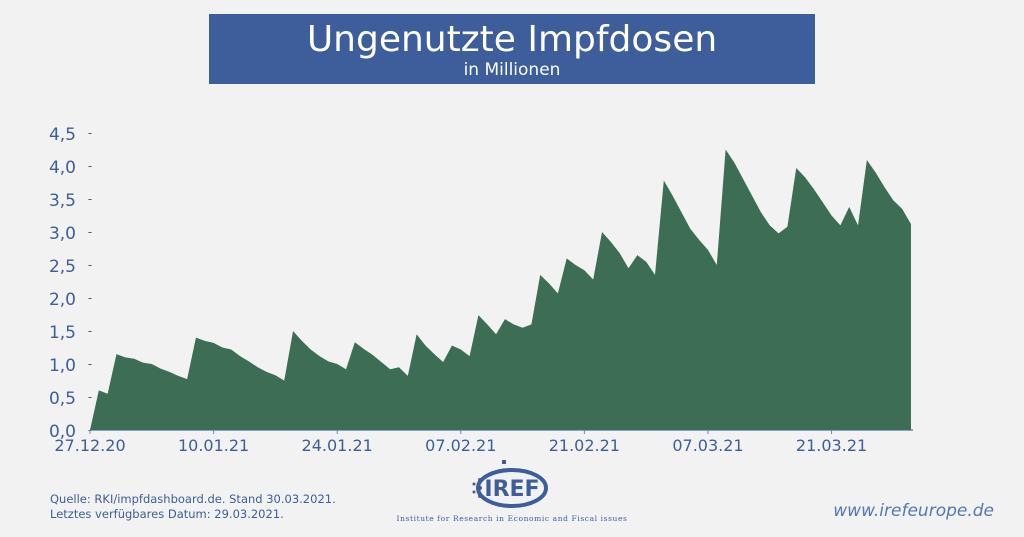 Image resolution: width=1024 pixels, height=537 pixels. I want to click on y-axis: 0,0-0,5-1,0-1,5-2,0-2,5-3,0-3,5-4,0-4,5-, so click(70, 283).